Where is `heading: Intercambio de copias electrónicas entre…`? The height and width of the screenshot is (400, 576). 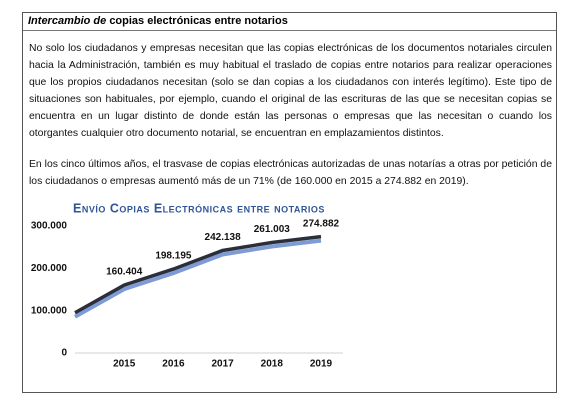
heading: Intercambio de copias electrónicas entre… is located at coordinates (158, 21).